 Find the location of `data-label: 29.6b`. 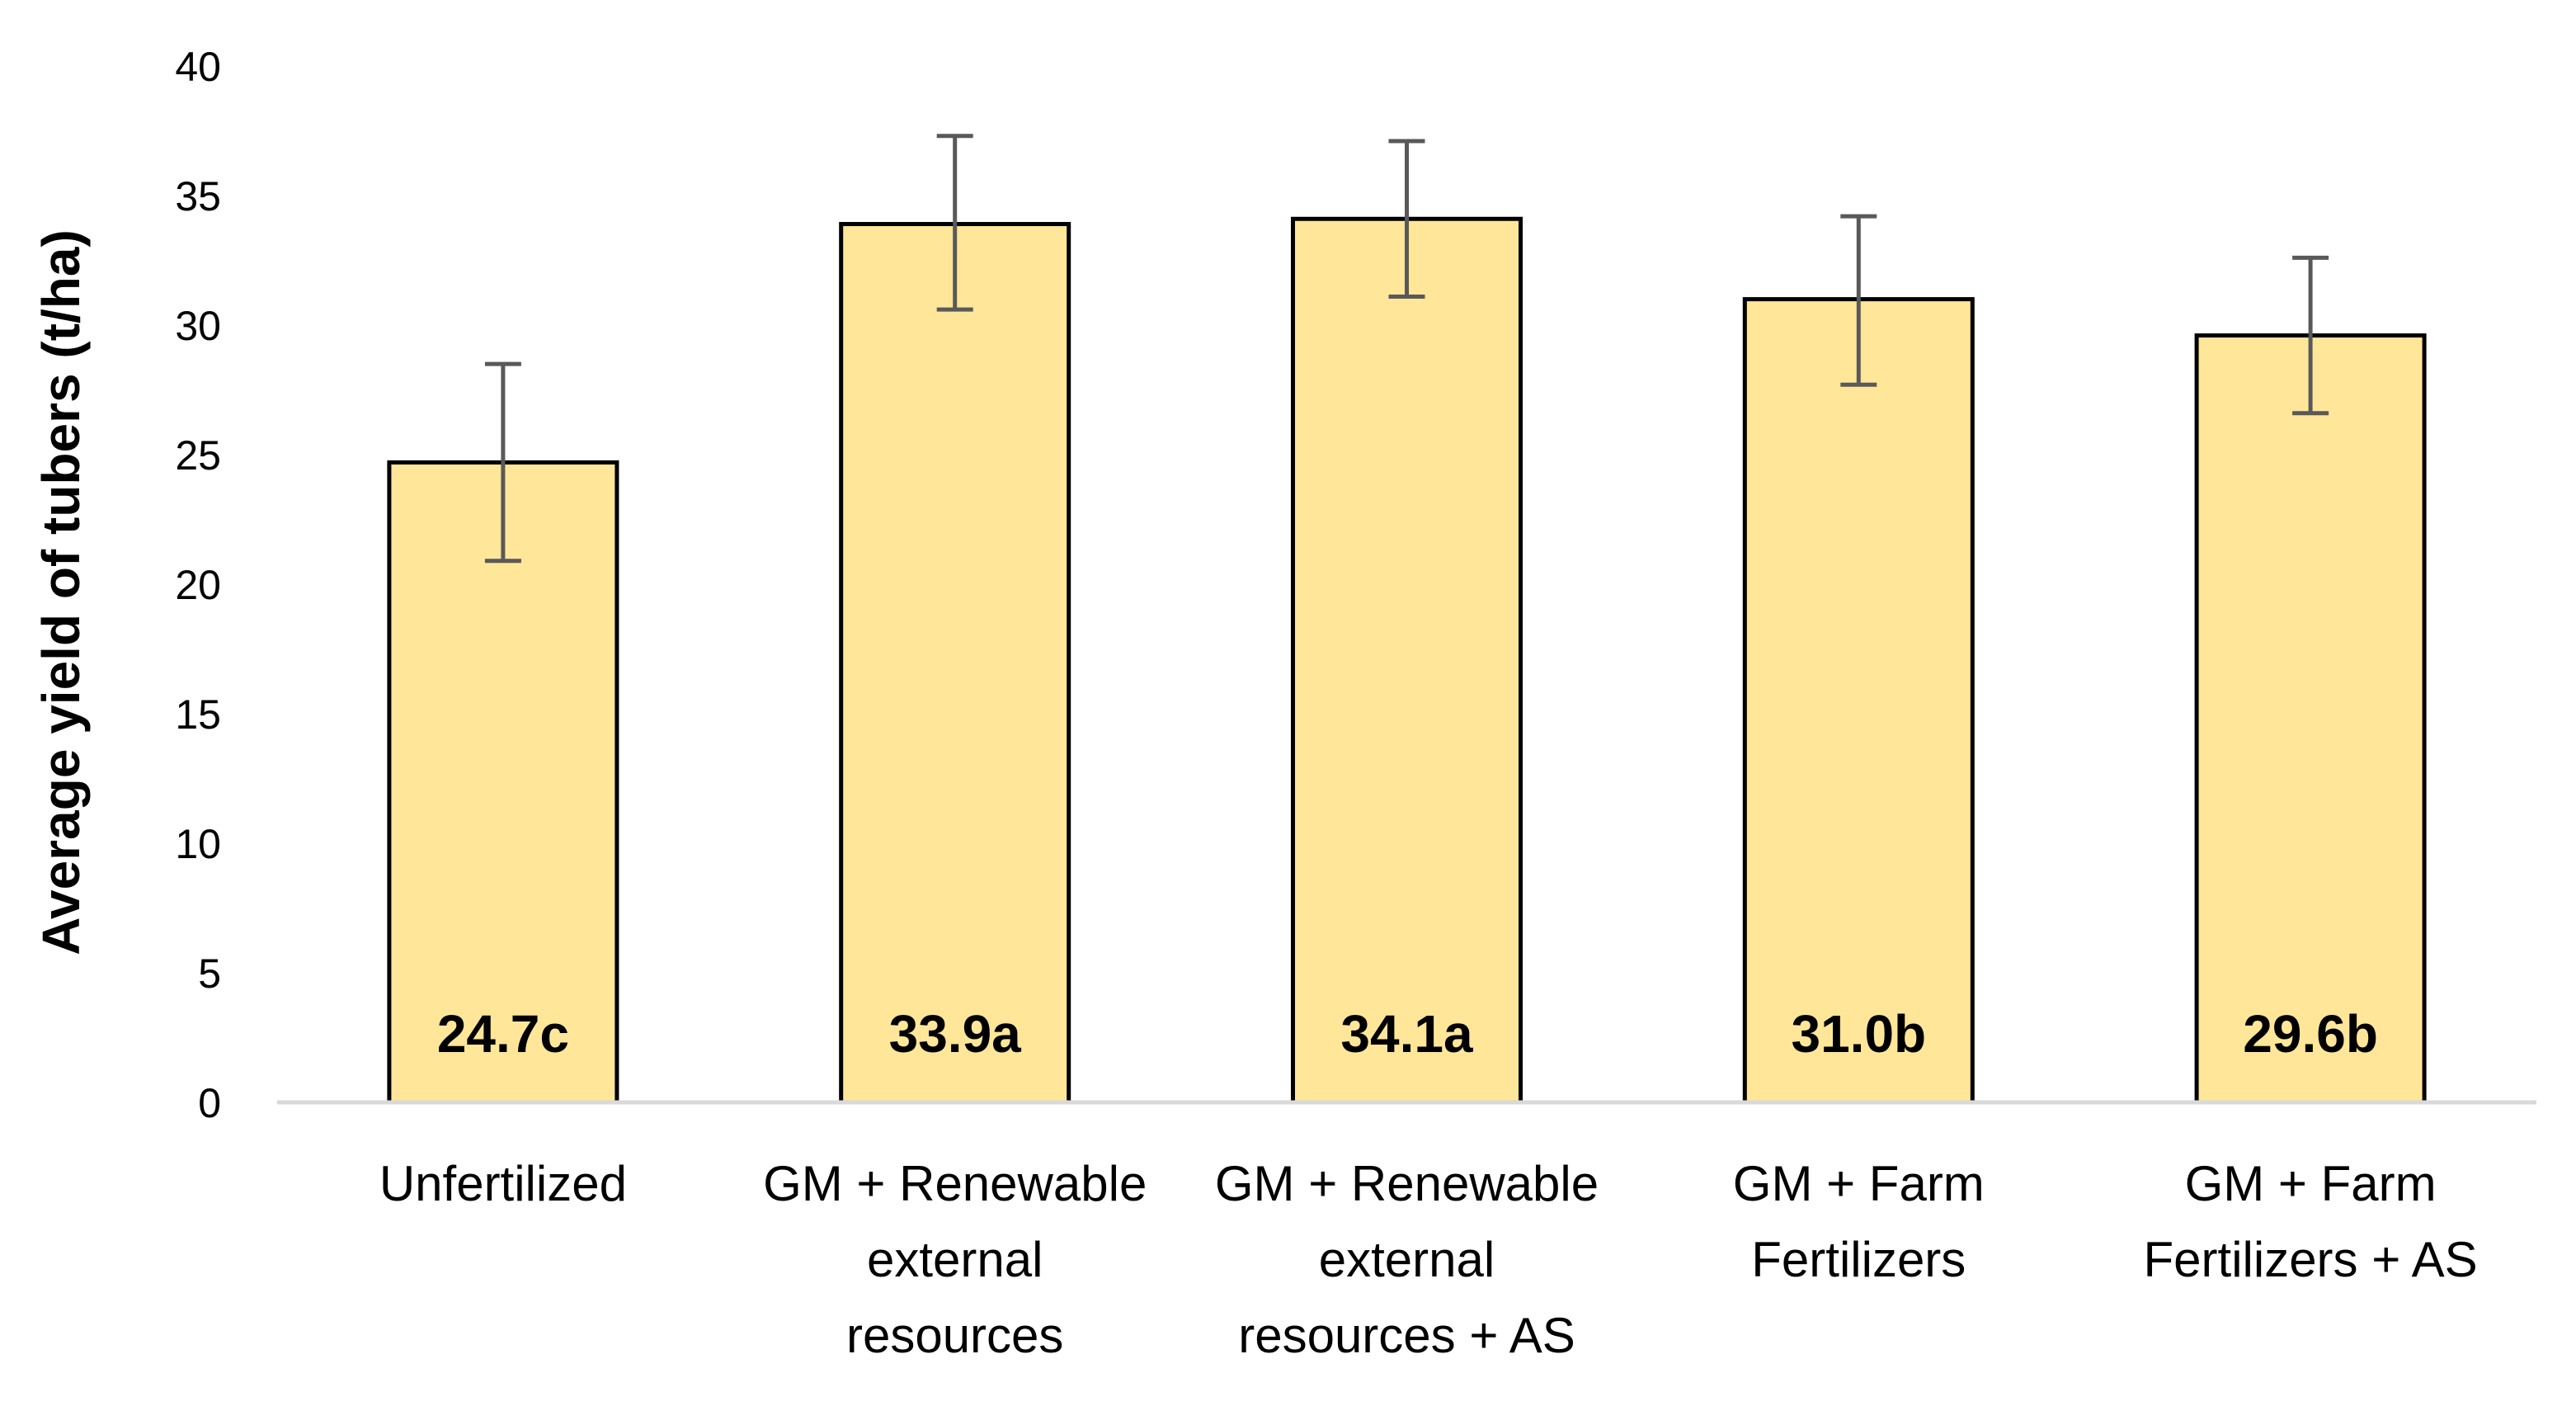

data-label: 29.6b is located at coordinates (2310, 1034).